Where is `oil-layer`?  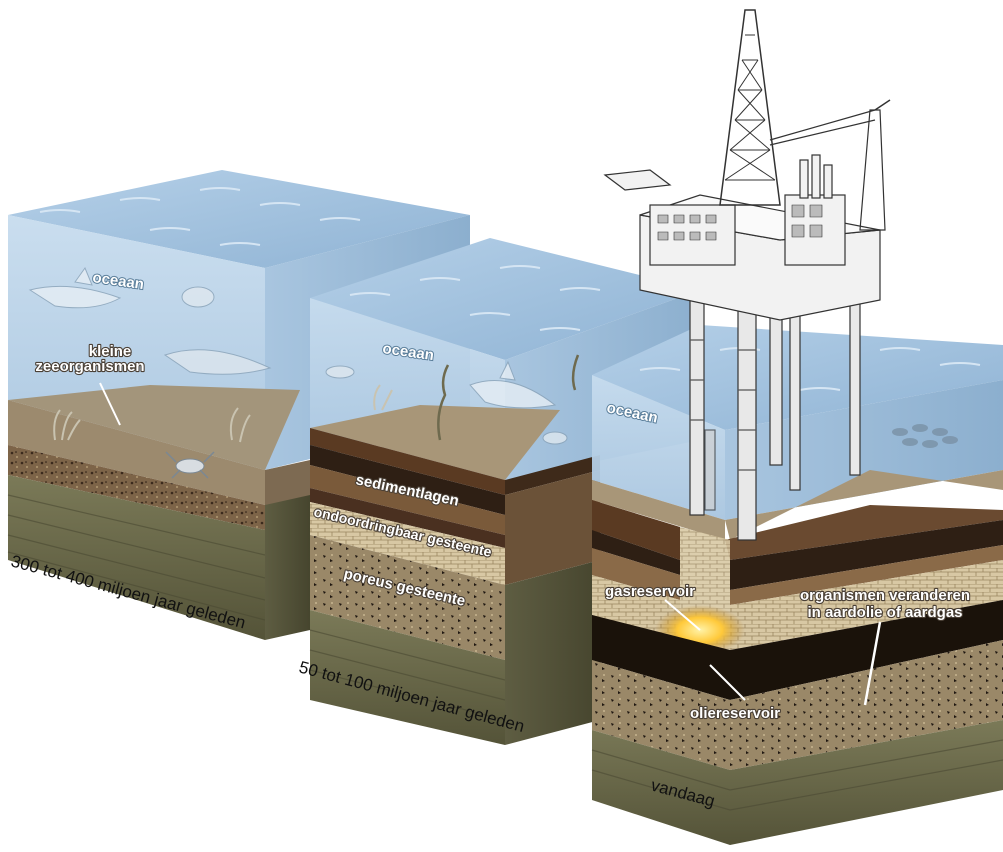
oil-layer is located at coordinates (797, 650).